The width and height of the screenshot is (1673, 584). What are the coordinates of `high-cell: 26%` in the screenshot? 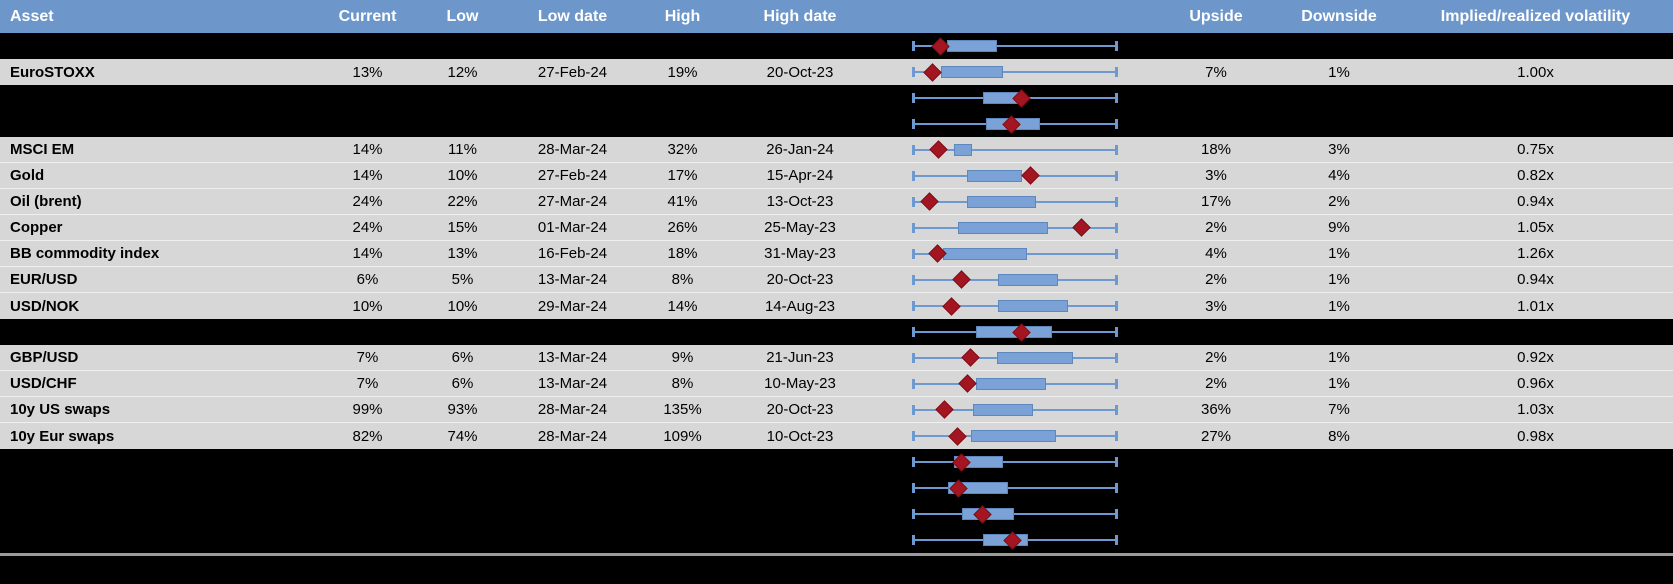 It's located at (682, 227).